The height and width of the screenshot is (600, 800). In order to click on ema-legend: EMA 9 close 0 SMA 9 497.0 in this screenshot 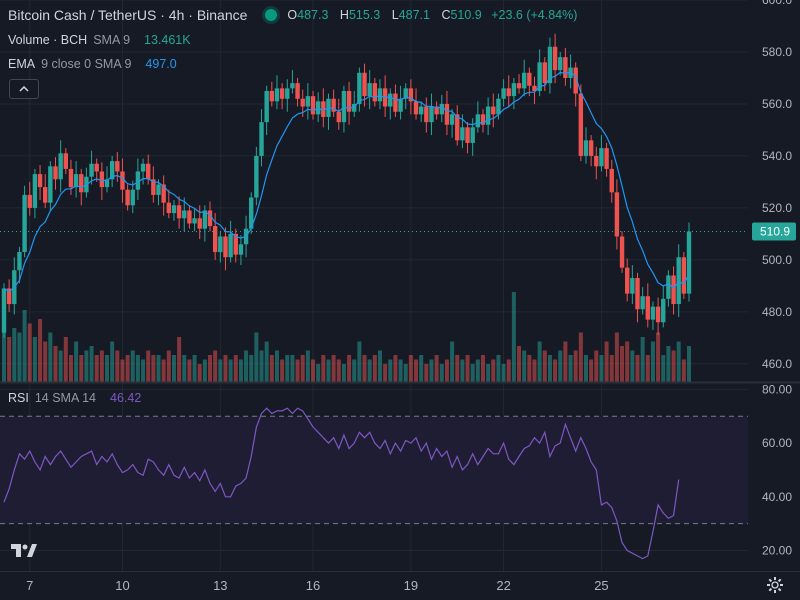, I will do `click(92, 64)`.